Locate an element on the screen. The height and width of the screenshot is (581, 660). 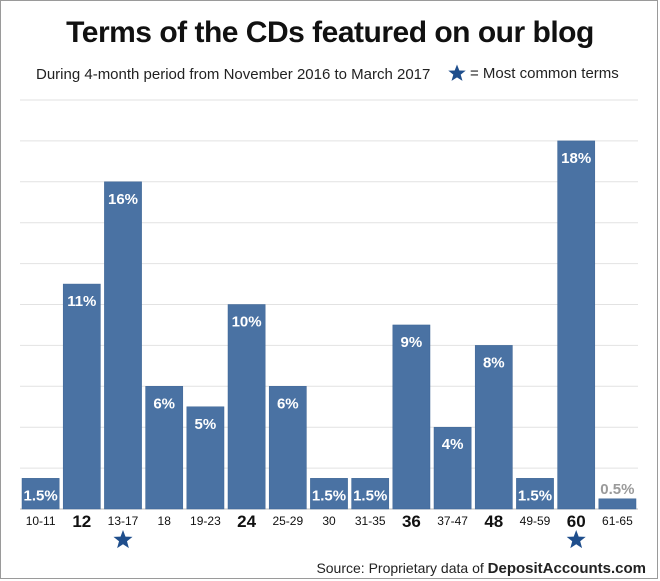
x-tick-label: 36 is located at coordinates (411, 521).